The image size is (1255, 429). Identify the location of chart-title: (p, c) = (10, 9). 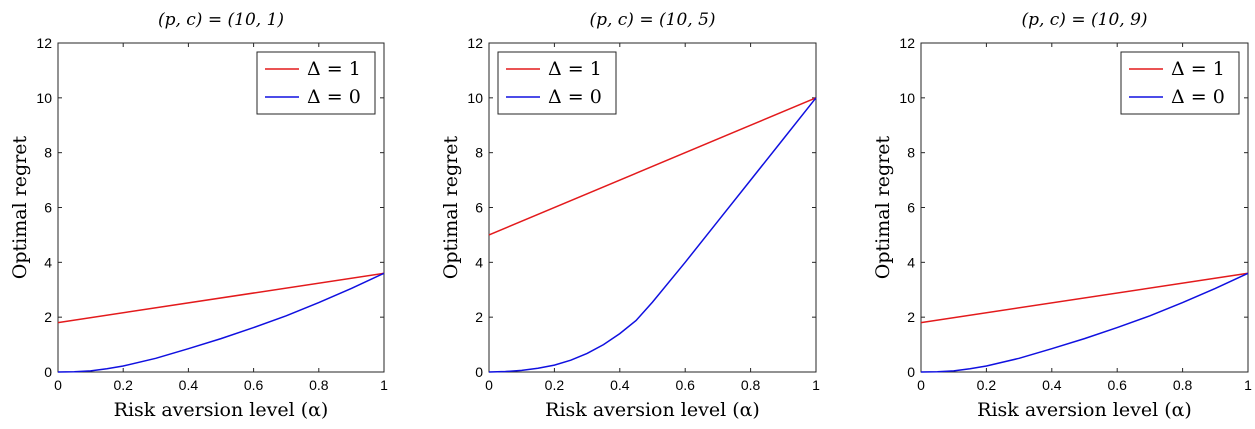
(1084, 20).